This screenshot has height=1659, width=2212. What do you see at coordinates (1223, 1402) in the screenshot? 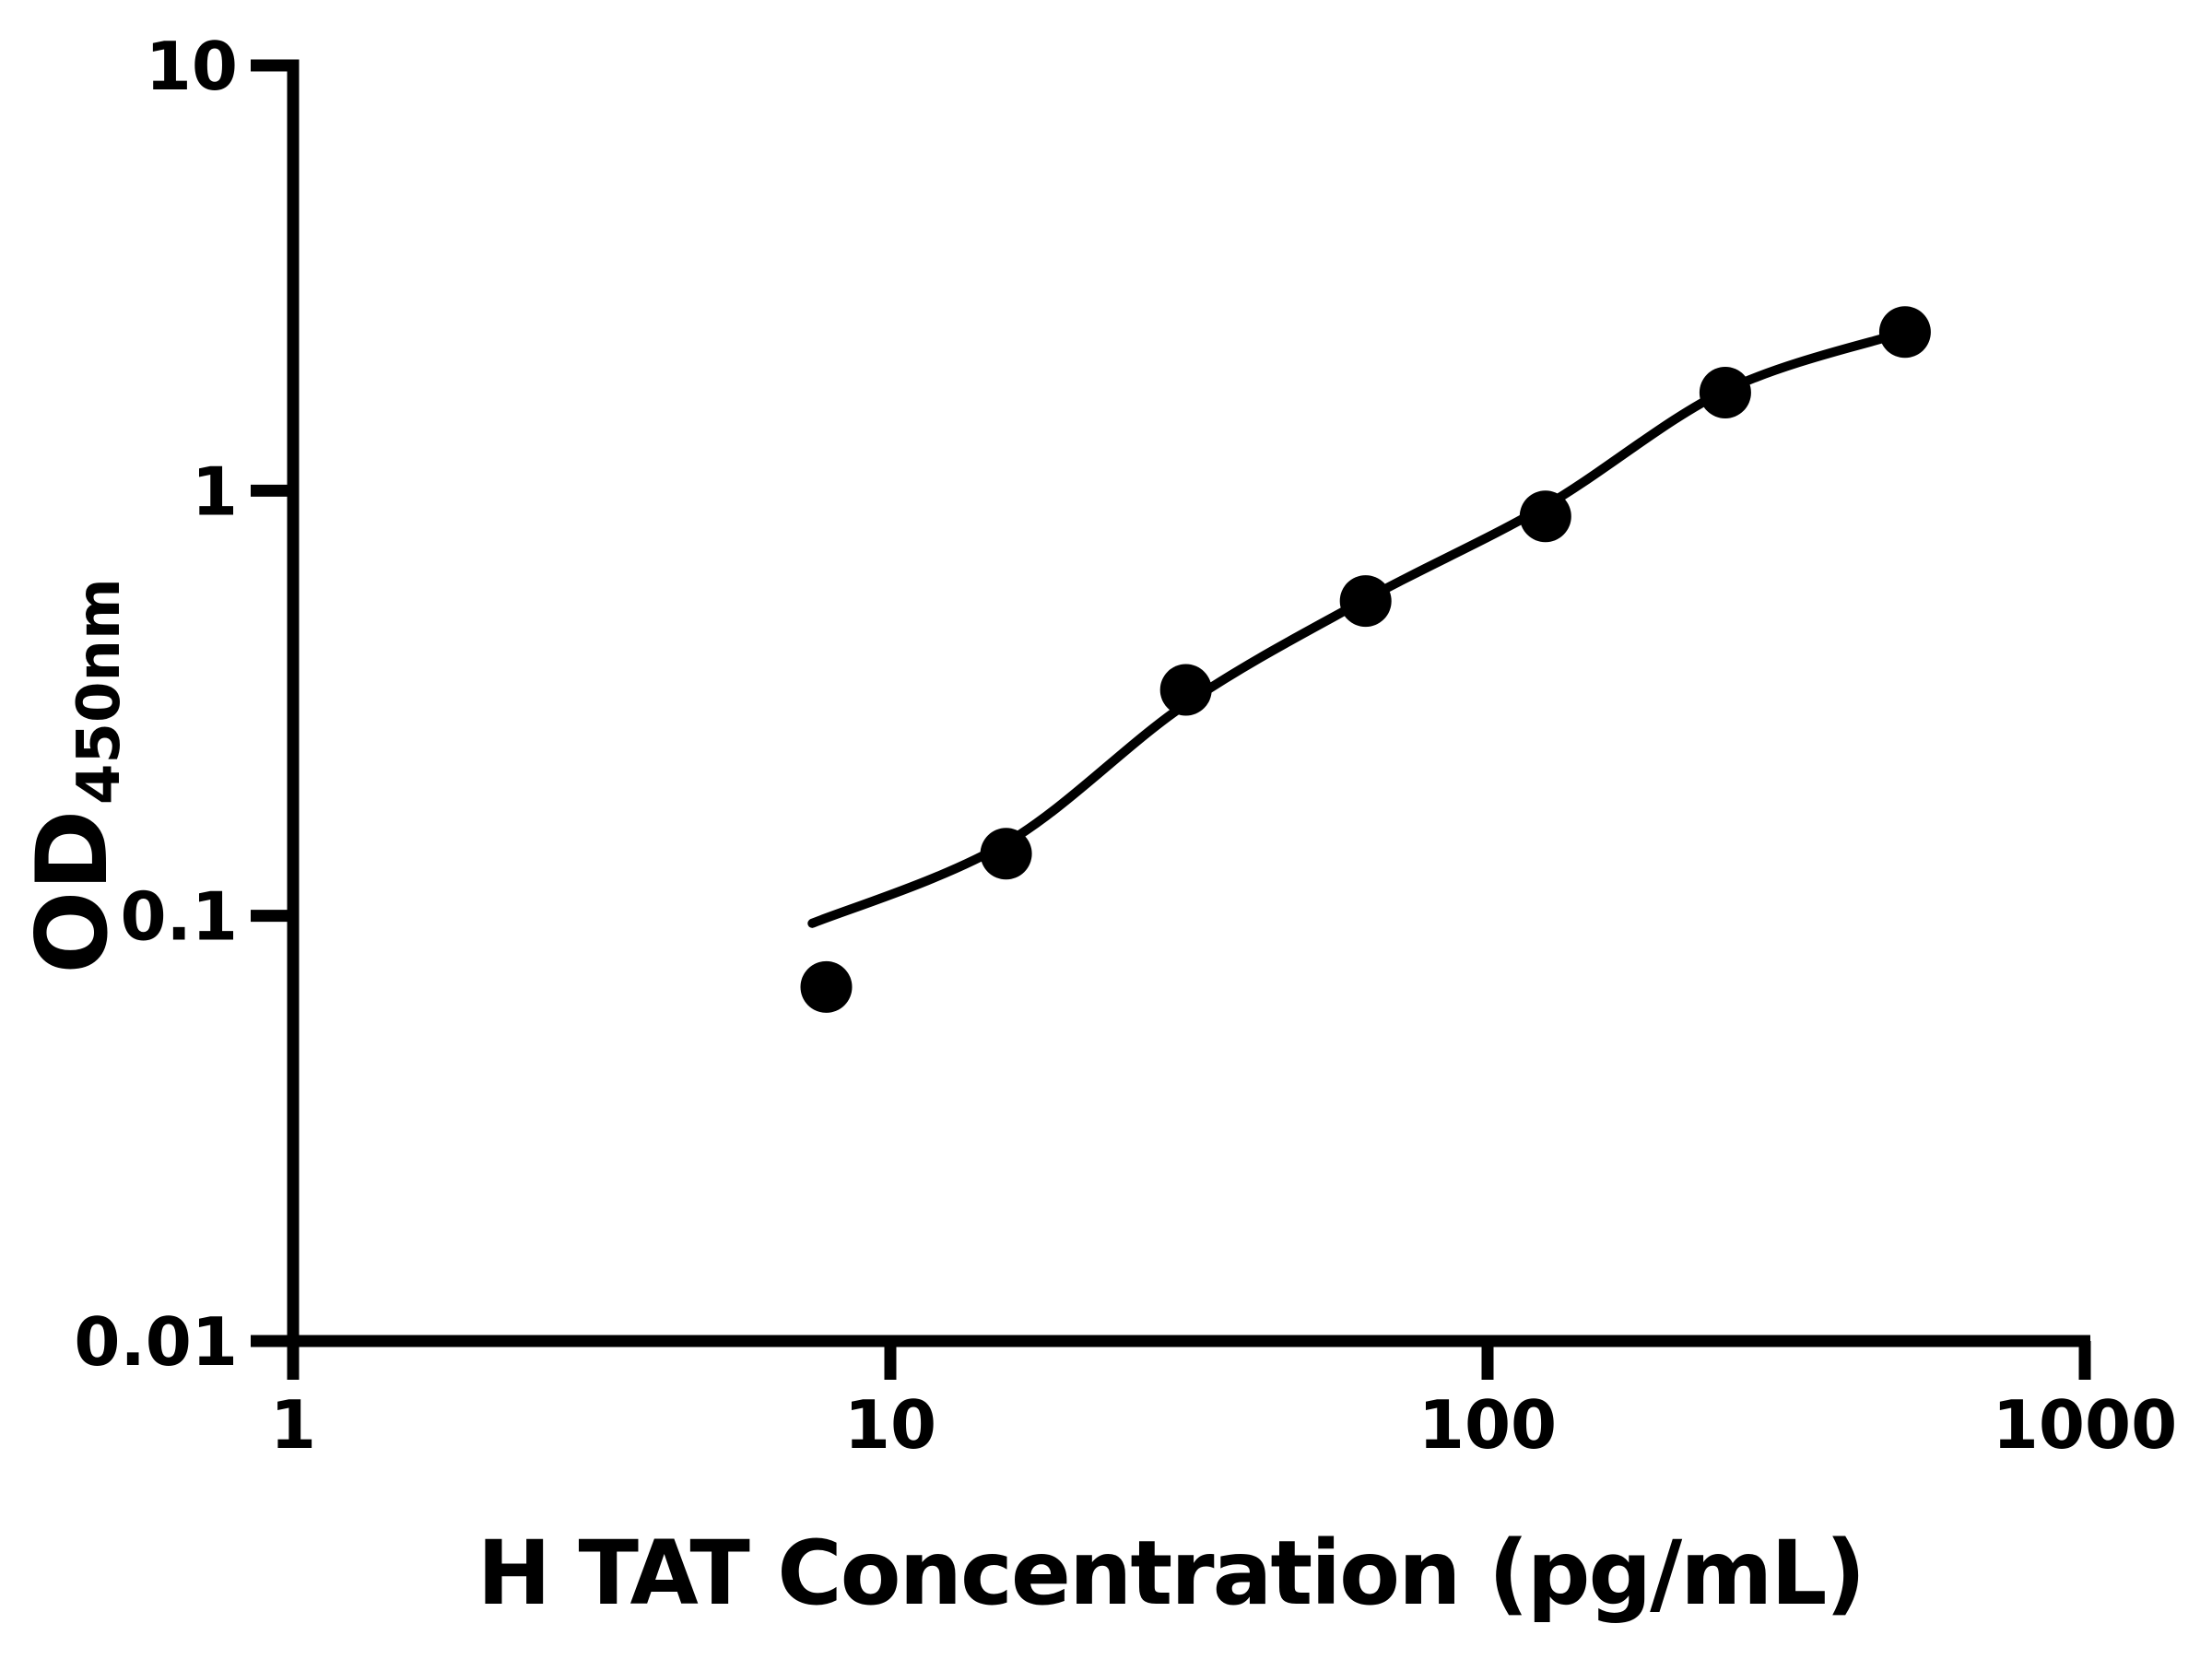
I see `x-axis-ticks: 1 10 100 1000` at bounding box center [1223, 1402].